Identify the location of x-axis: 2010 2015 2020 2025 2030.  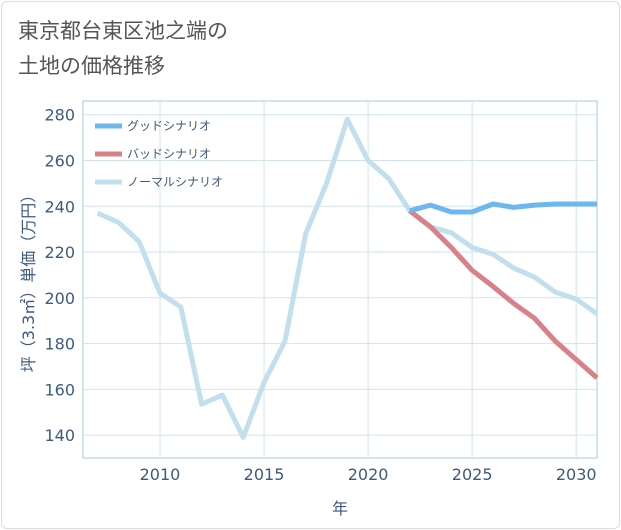
(368, 474).